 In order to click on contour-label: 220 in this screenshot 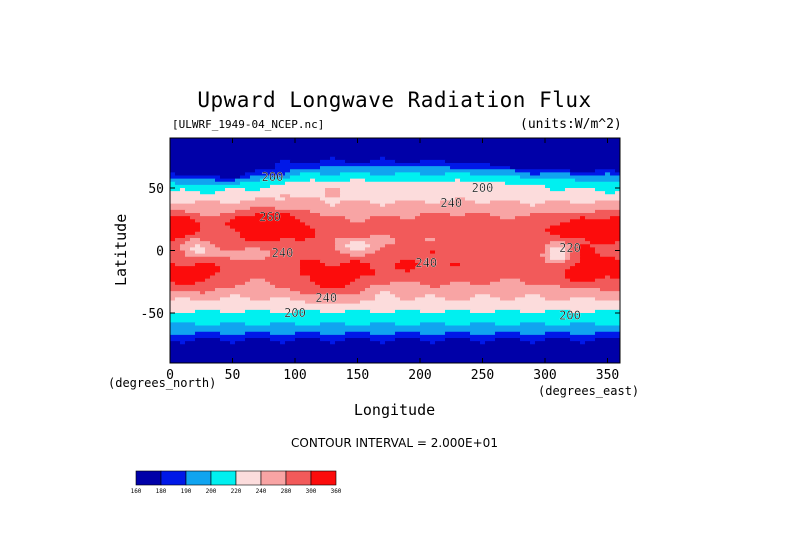, I will do `click(570, 248)`.